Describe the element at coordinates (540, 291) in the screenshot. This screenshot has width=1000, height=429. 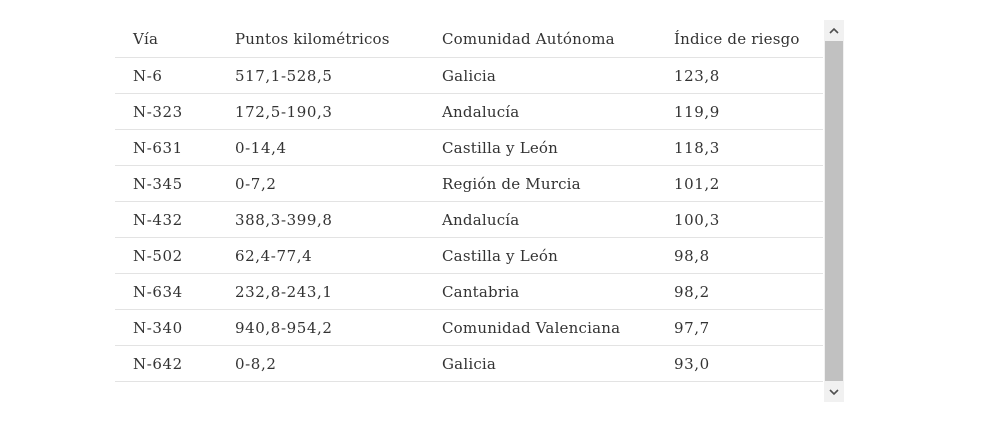
I see `cell-comunidad: Cantabria` at that location.